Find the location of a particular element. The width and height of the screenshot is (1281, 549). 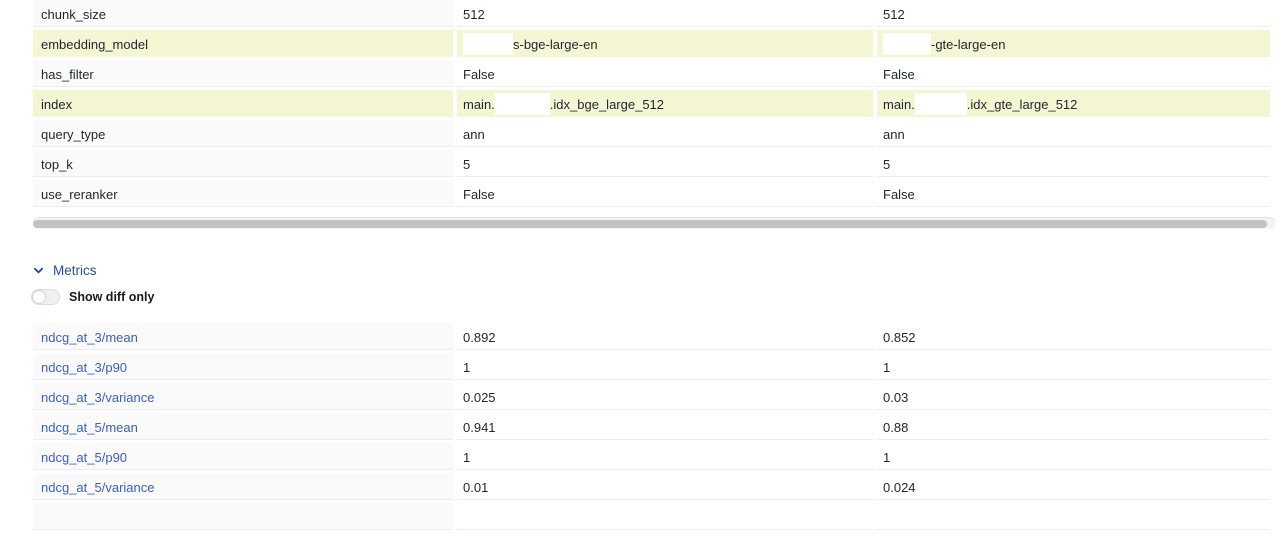

param-row: query_type ann ann is located at coordinates (651, 135).